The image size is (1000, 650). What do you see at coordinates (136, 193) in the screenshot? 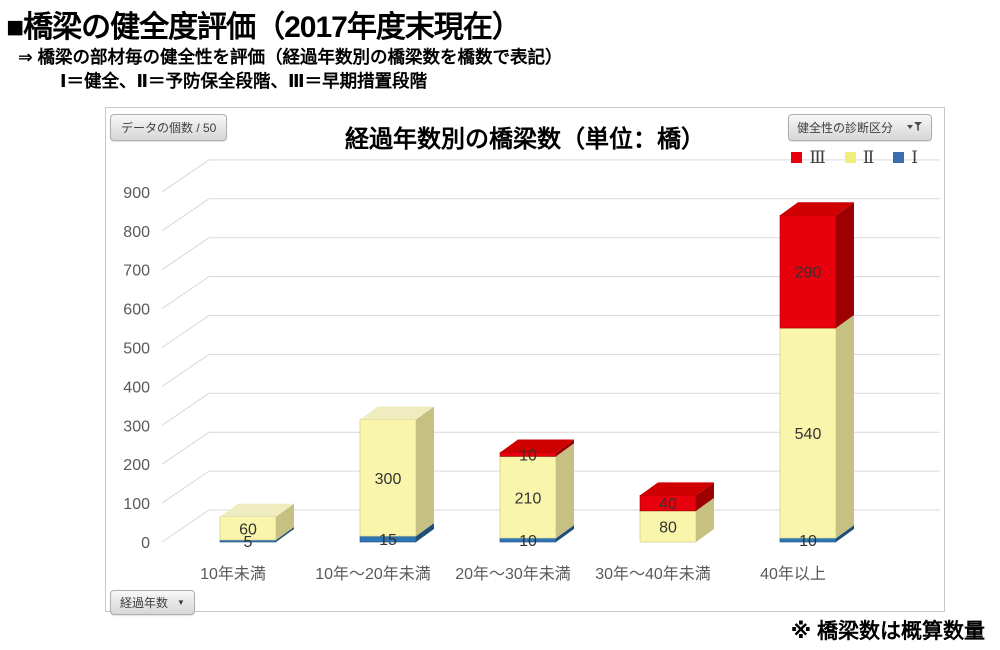
I see `svg-text: 900` at bounding box center [136, 193].